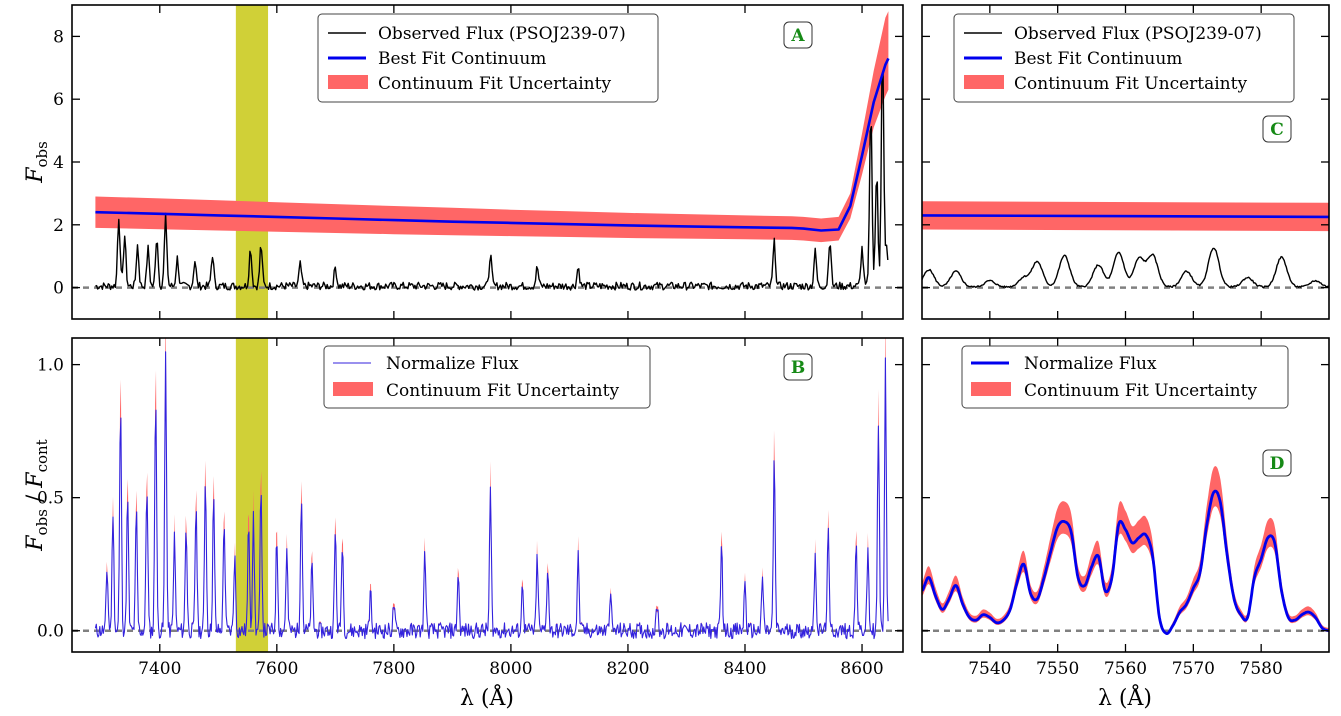 This screenshot has width=1341, height=716. I want to click on panel-a-label: A, so click(798, 35).